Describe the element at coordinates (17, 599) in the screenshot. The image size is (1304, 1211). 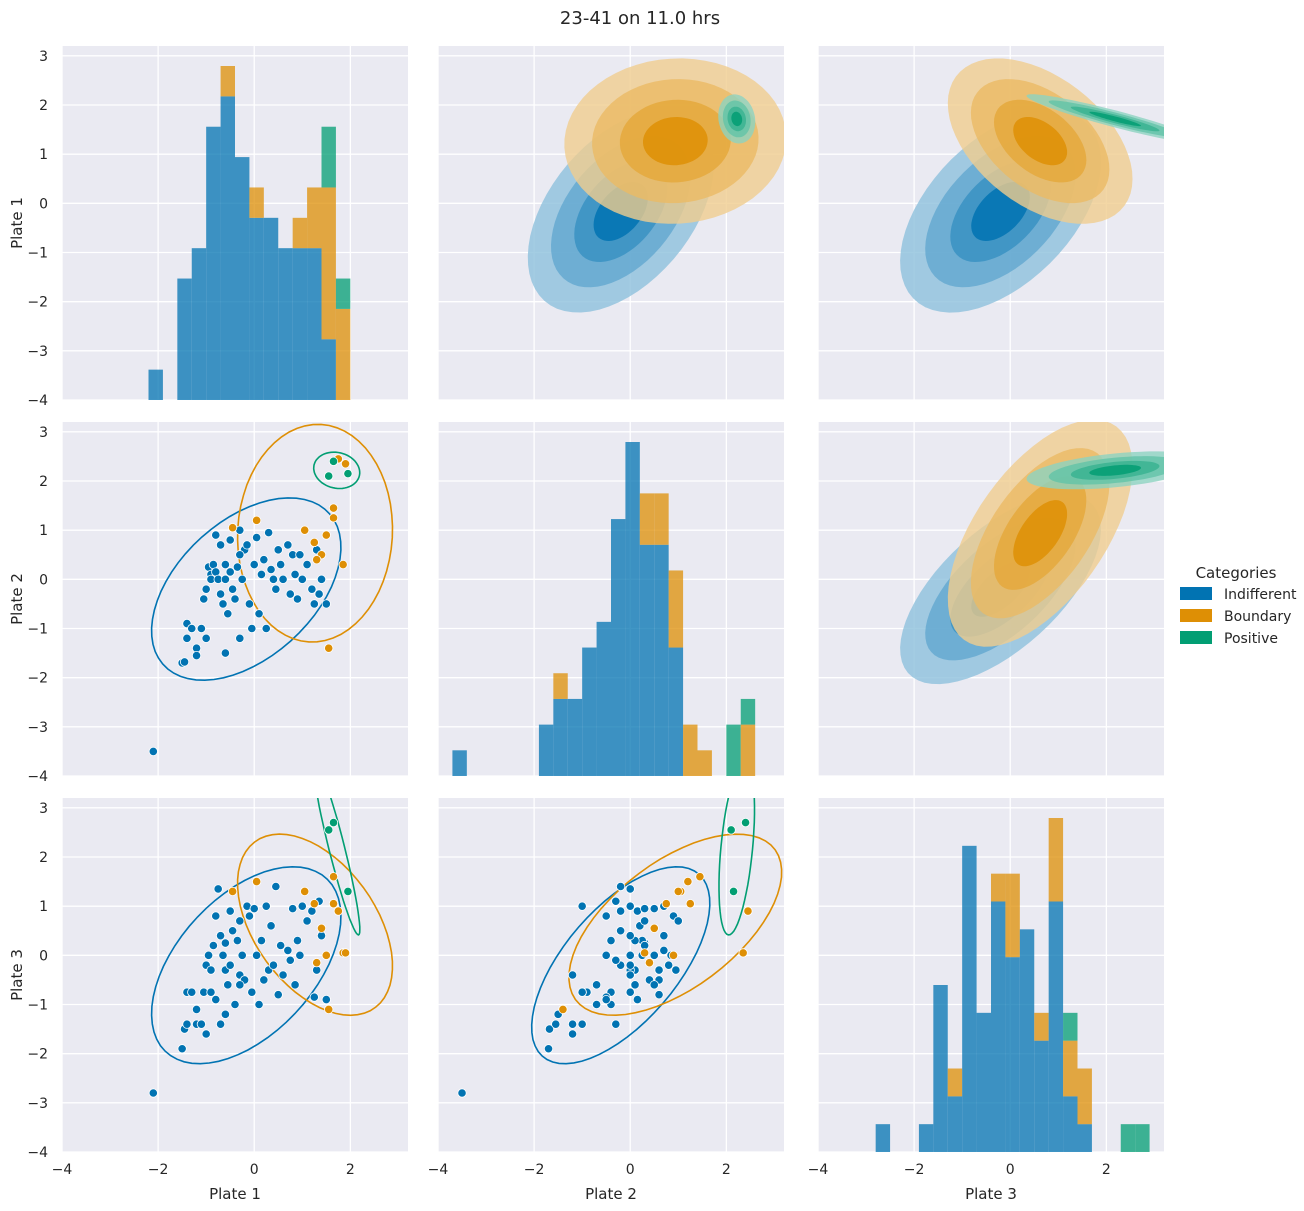
I see `y-axis-label: Plate 2` at that location.